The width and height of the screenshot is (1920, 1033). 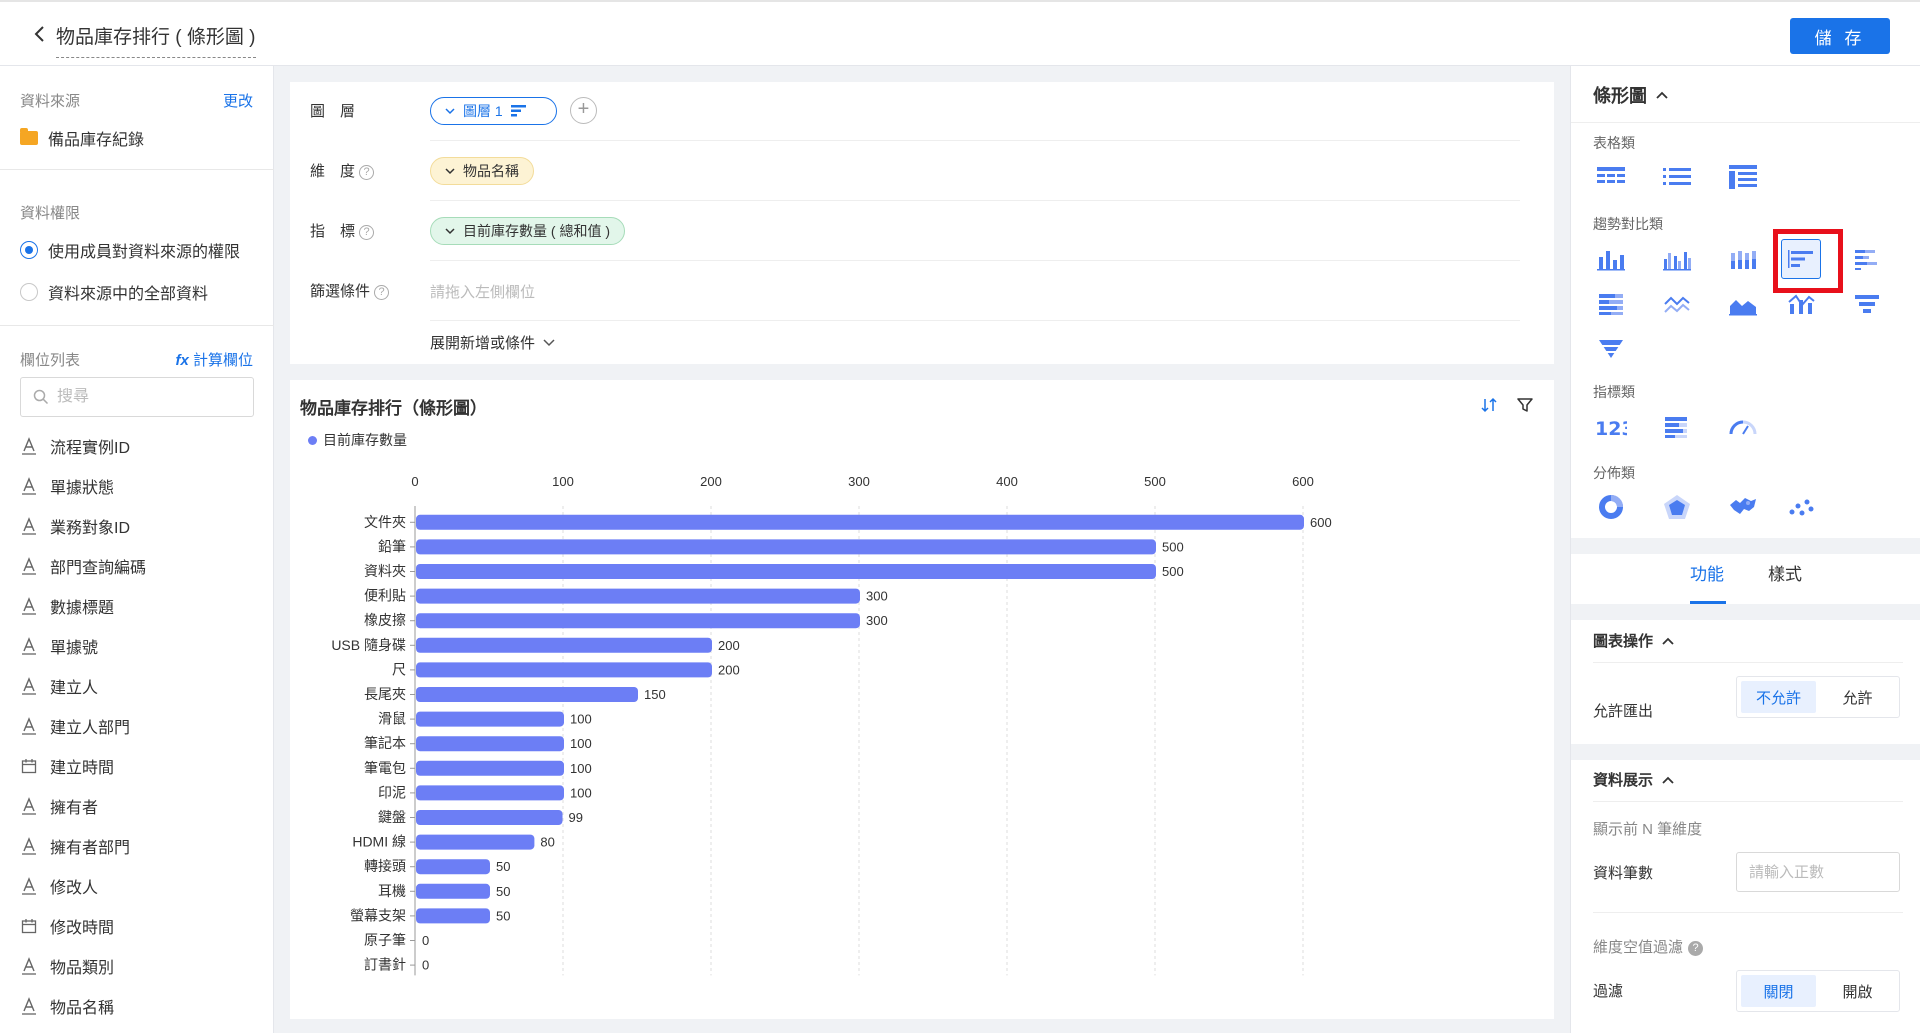 I want to click on record-count-input, so click(x=1818, y=872).